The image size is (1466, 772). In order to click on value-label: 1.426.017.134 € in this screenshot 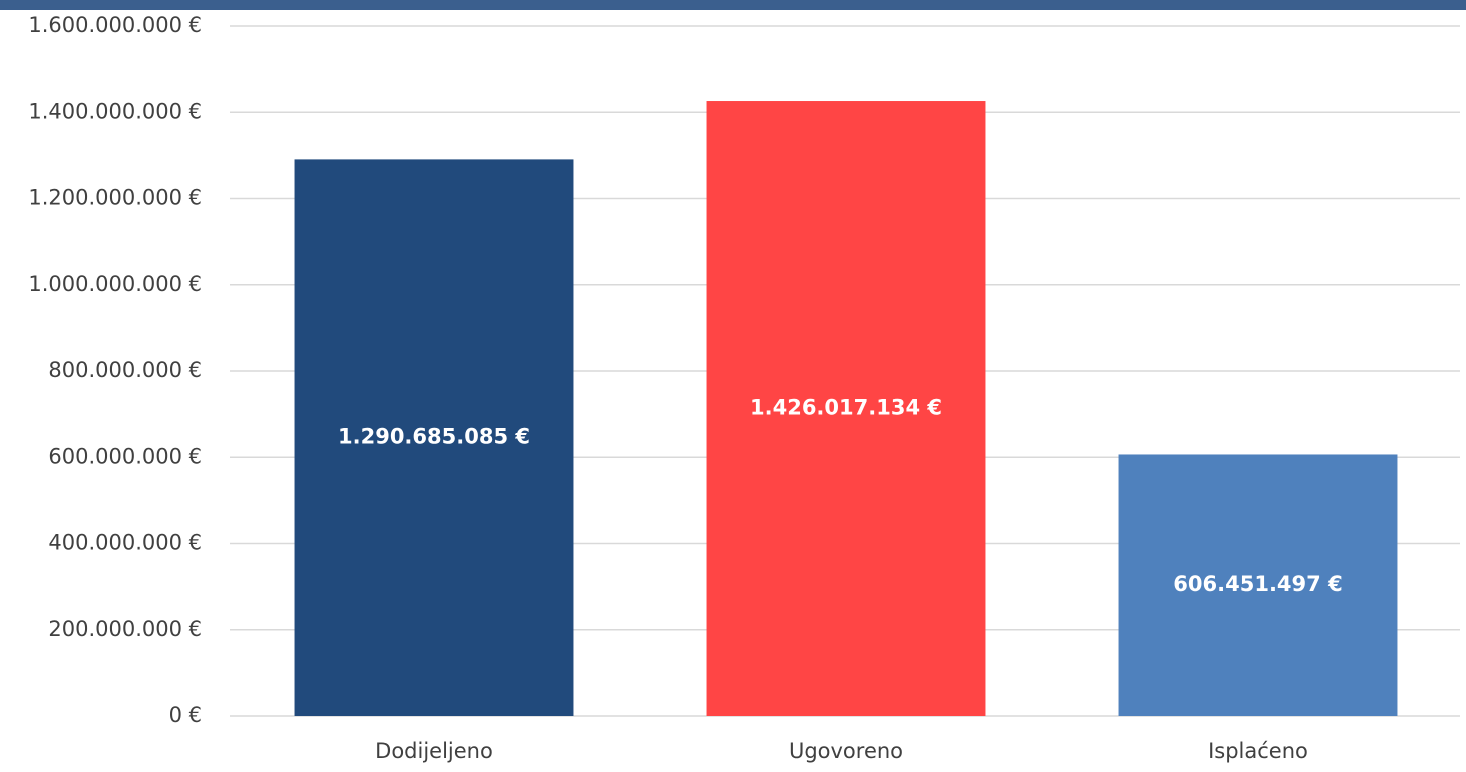, I will do `click(846, 408)`.